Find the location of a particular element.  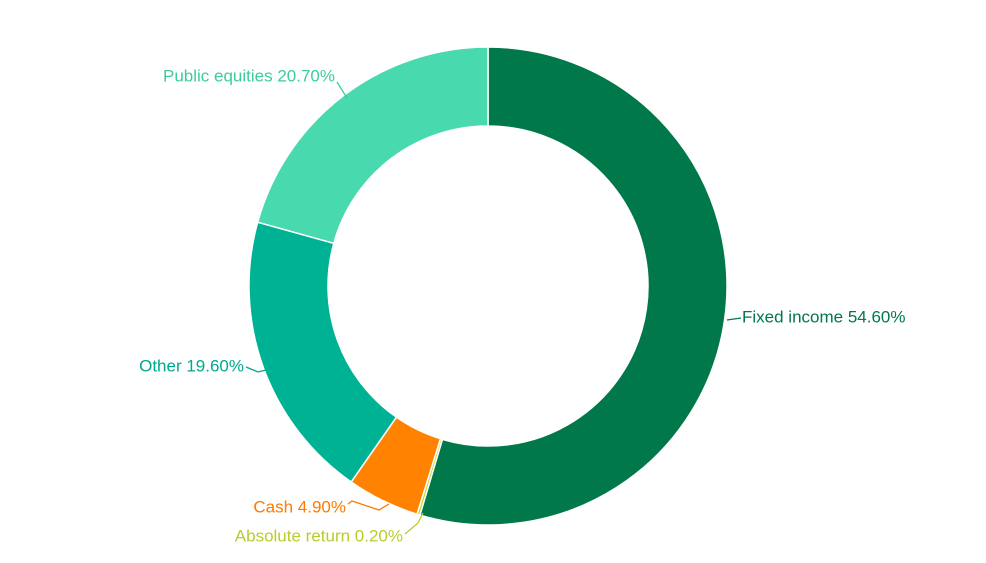

label-fixed-income: Fixed income 54.60% is located at coordinates (823, 316).